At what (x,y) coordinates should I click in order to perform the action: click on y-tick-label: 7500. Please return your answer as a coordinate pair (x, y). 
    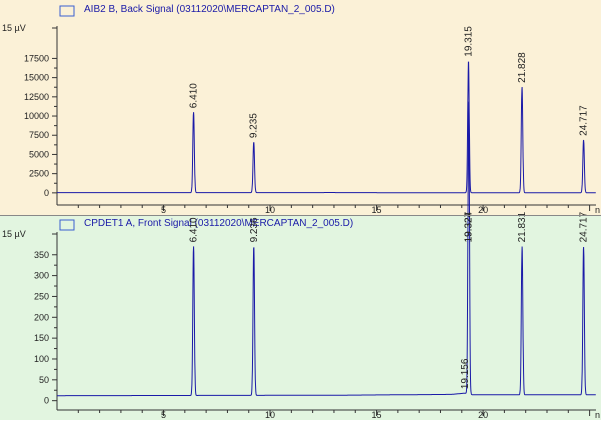
    Looking at the image, I should click on (39, 135).